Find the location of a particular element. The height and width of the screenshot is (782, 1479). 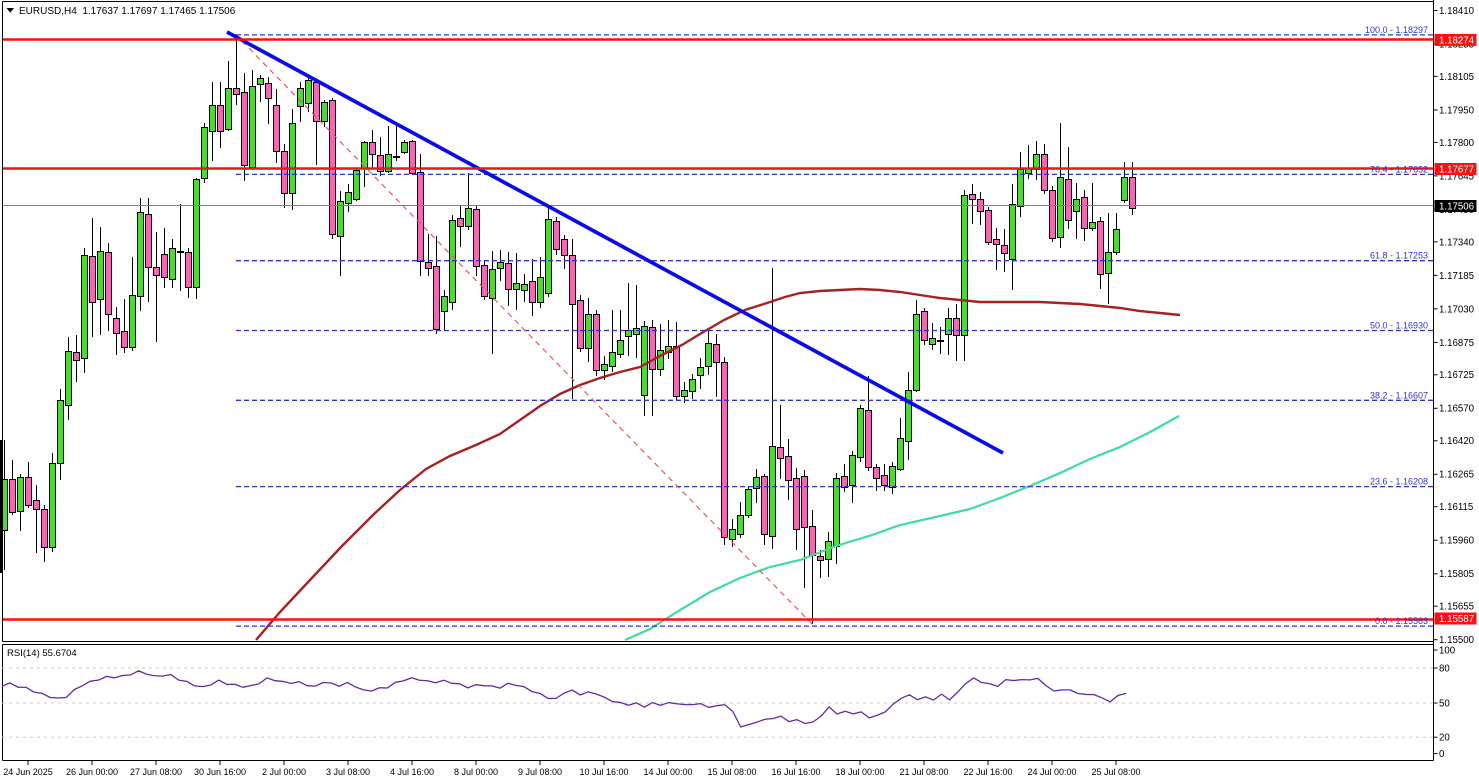

svg-text: 30 Jun 16:00 is located at coordinates (220, 772).